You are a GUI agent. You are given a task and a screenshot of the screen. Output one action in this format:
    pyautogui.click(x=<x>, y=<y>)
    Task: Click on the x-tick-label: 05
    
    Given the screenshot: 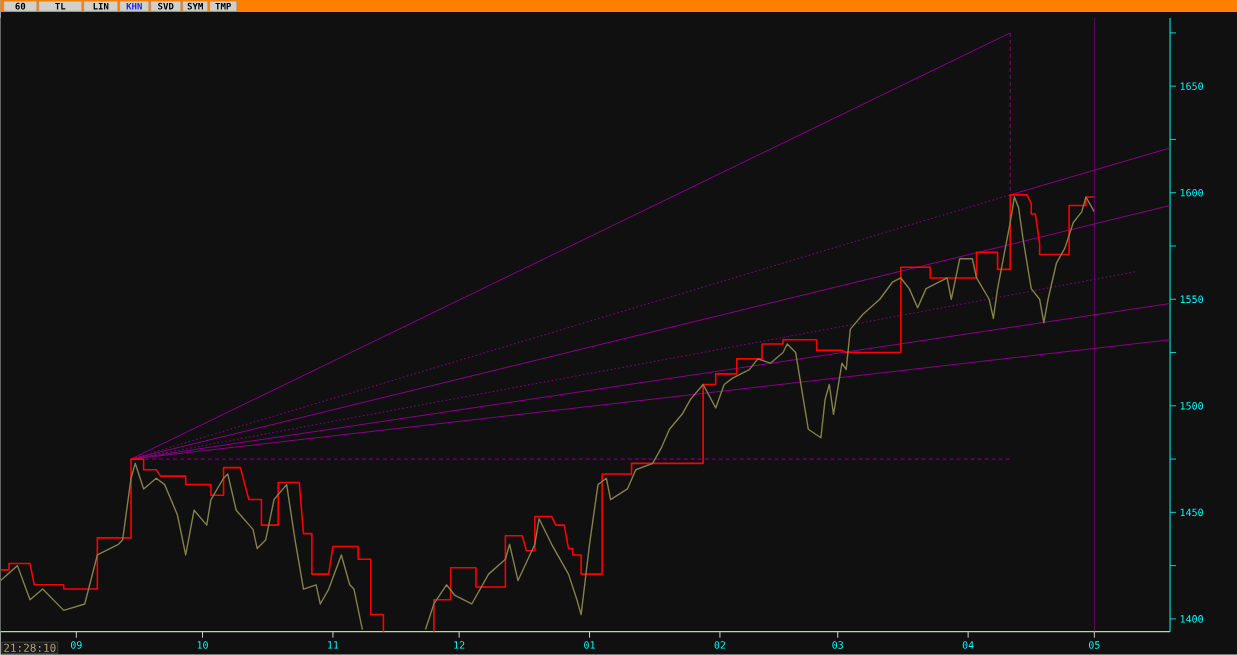 What is the action you would take?
    pyautogui.click(x=1094, y=645)
    